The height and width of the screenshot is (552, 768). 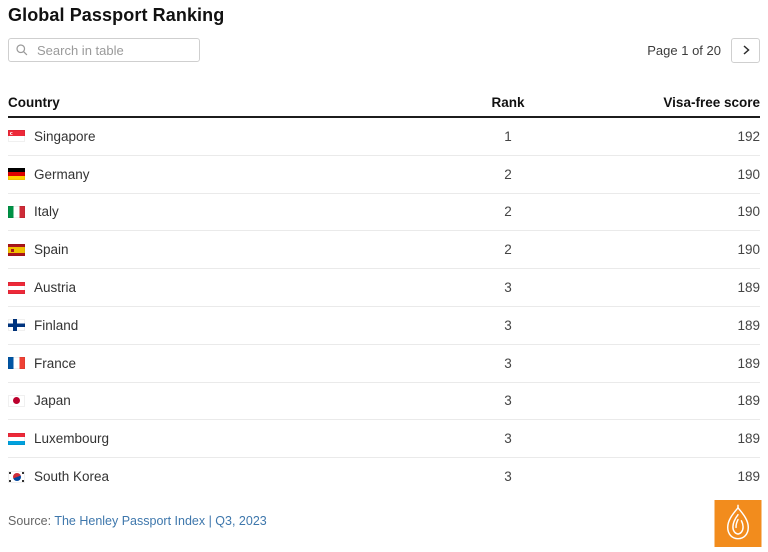 What do you see at coordinates (738, 523) in the screenshot?
I see `al-jazeera-logo` at bounding box center [738, 523].